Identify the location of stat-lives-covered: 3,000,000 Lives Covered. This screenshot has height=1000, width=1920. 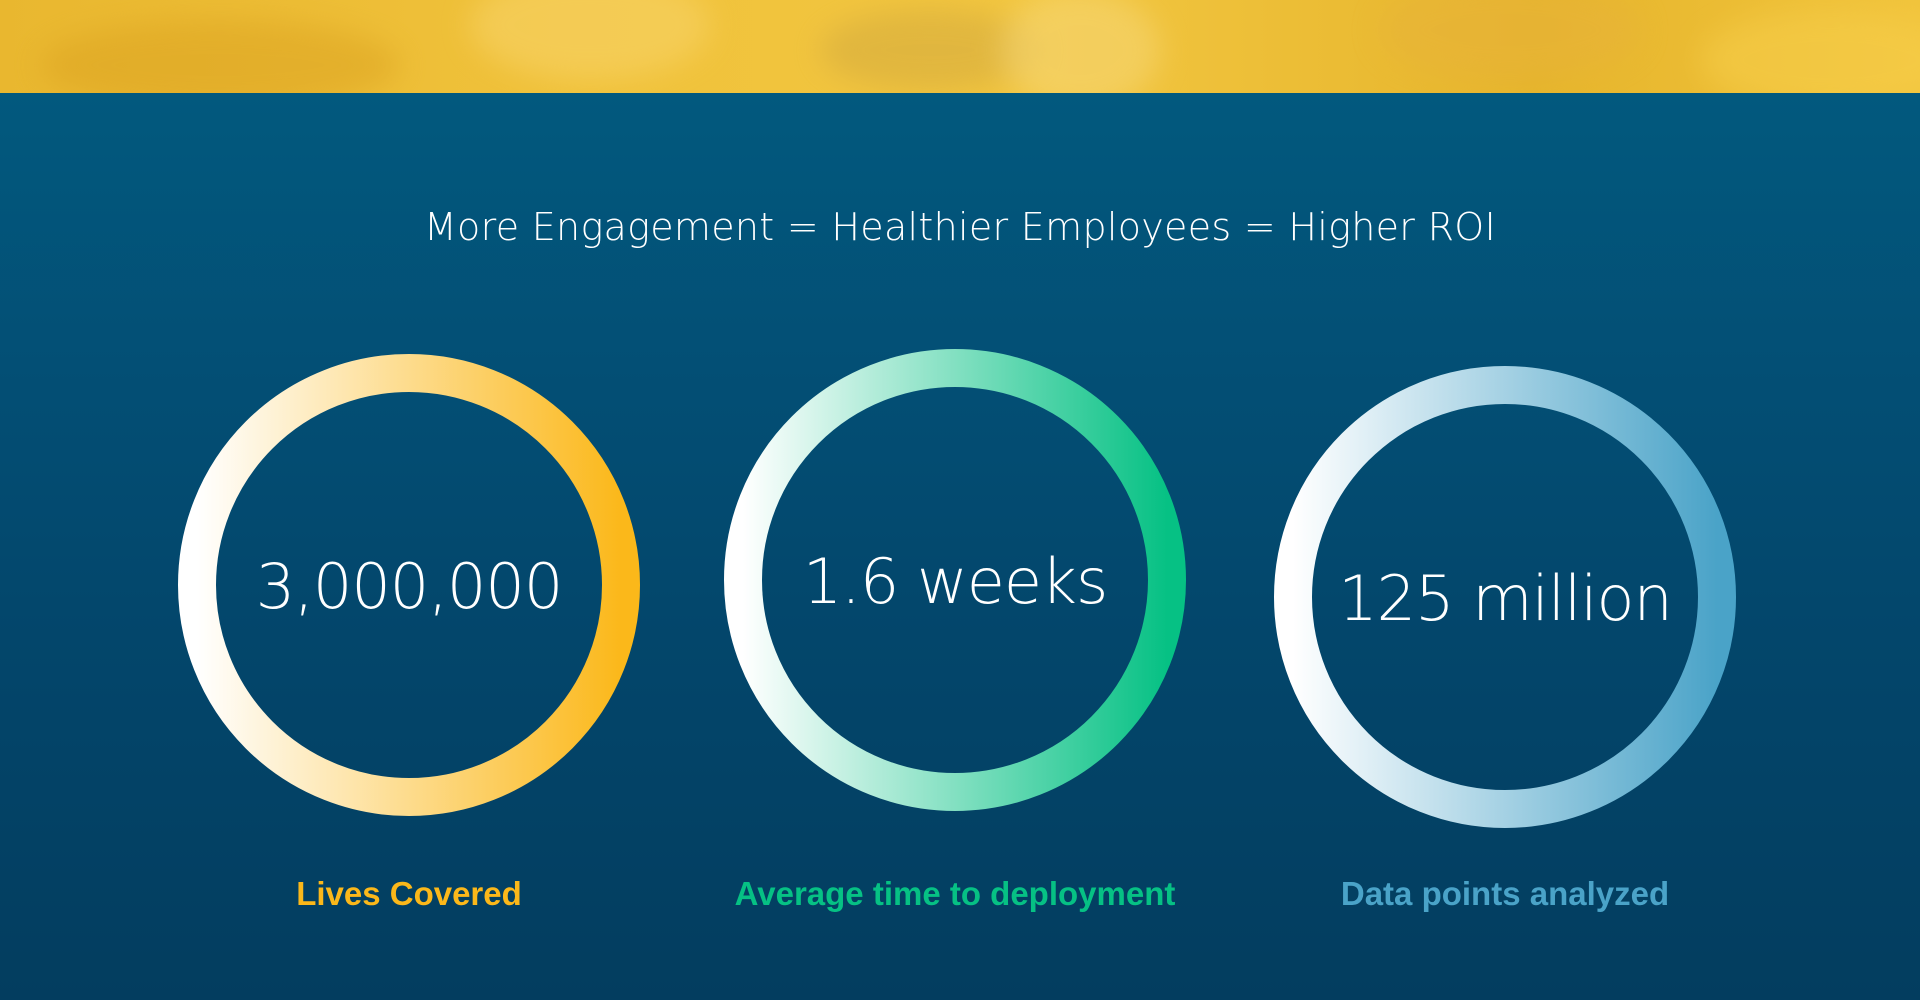
(409, 645).